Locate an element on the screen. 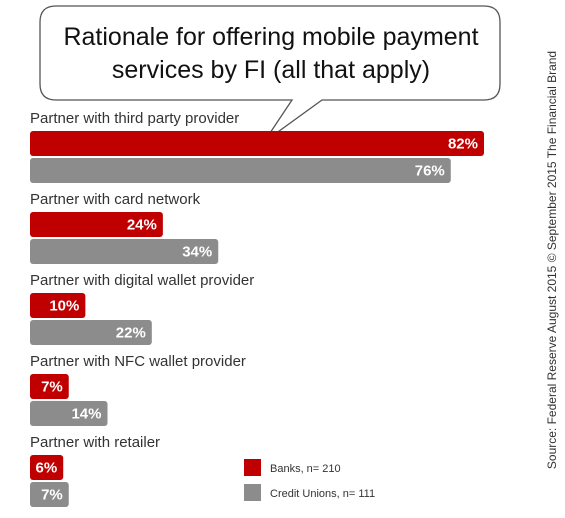 The width and height of the screenshot is (565, 518). legend-swatch-bank is located at coordinates (252, 467).